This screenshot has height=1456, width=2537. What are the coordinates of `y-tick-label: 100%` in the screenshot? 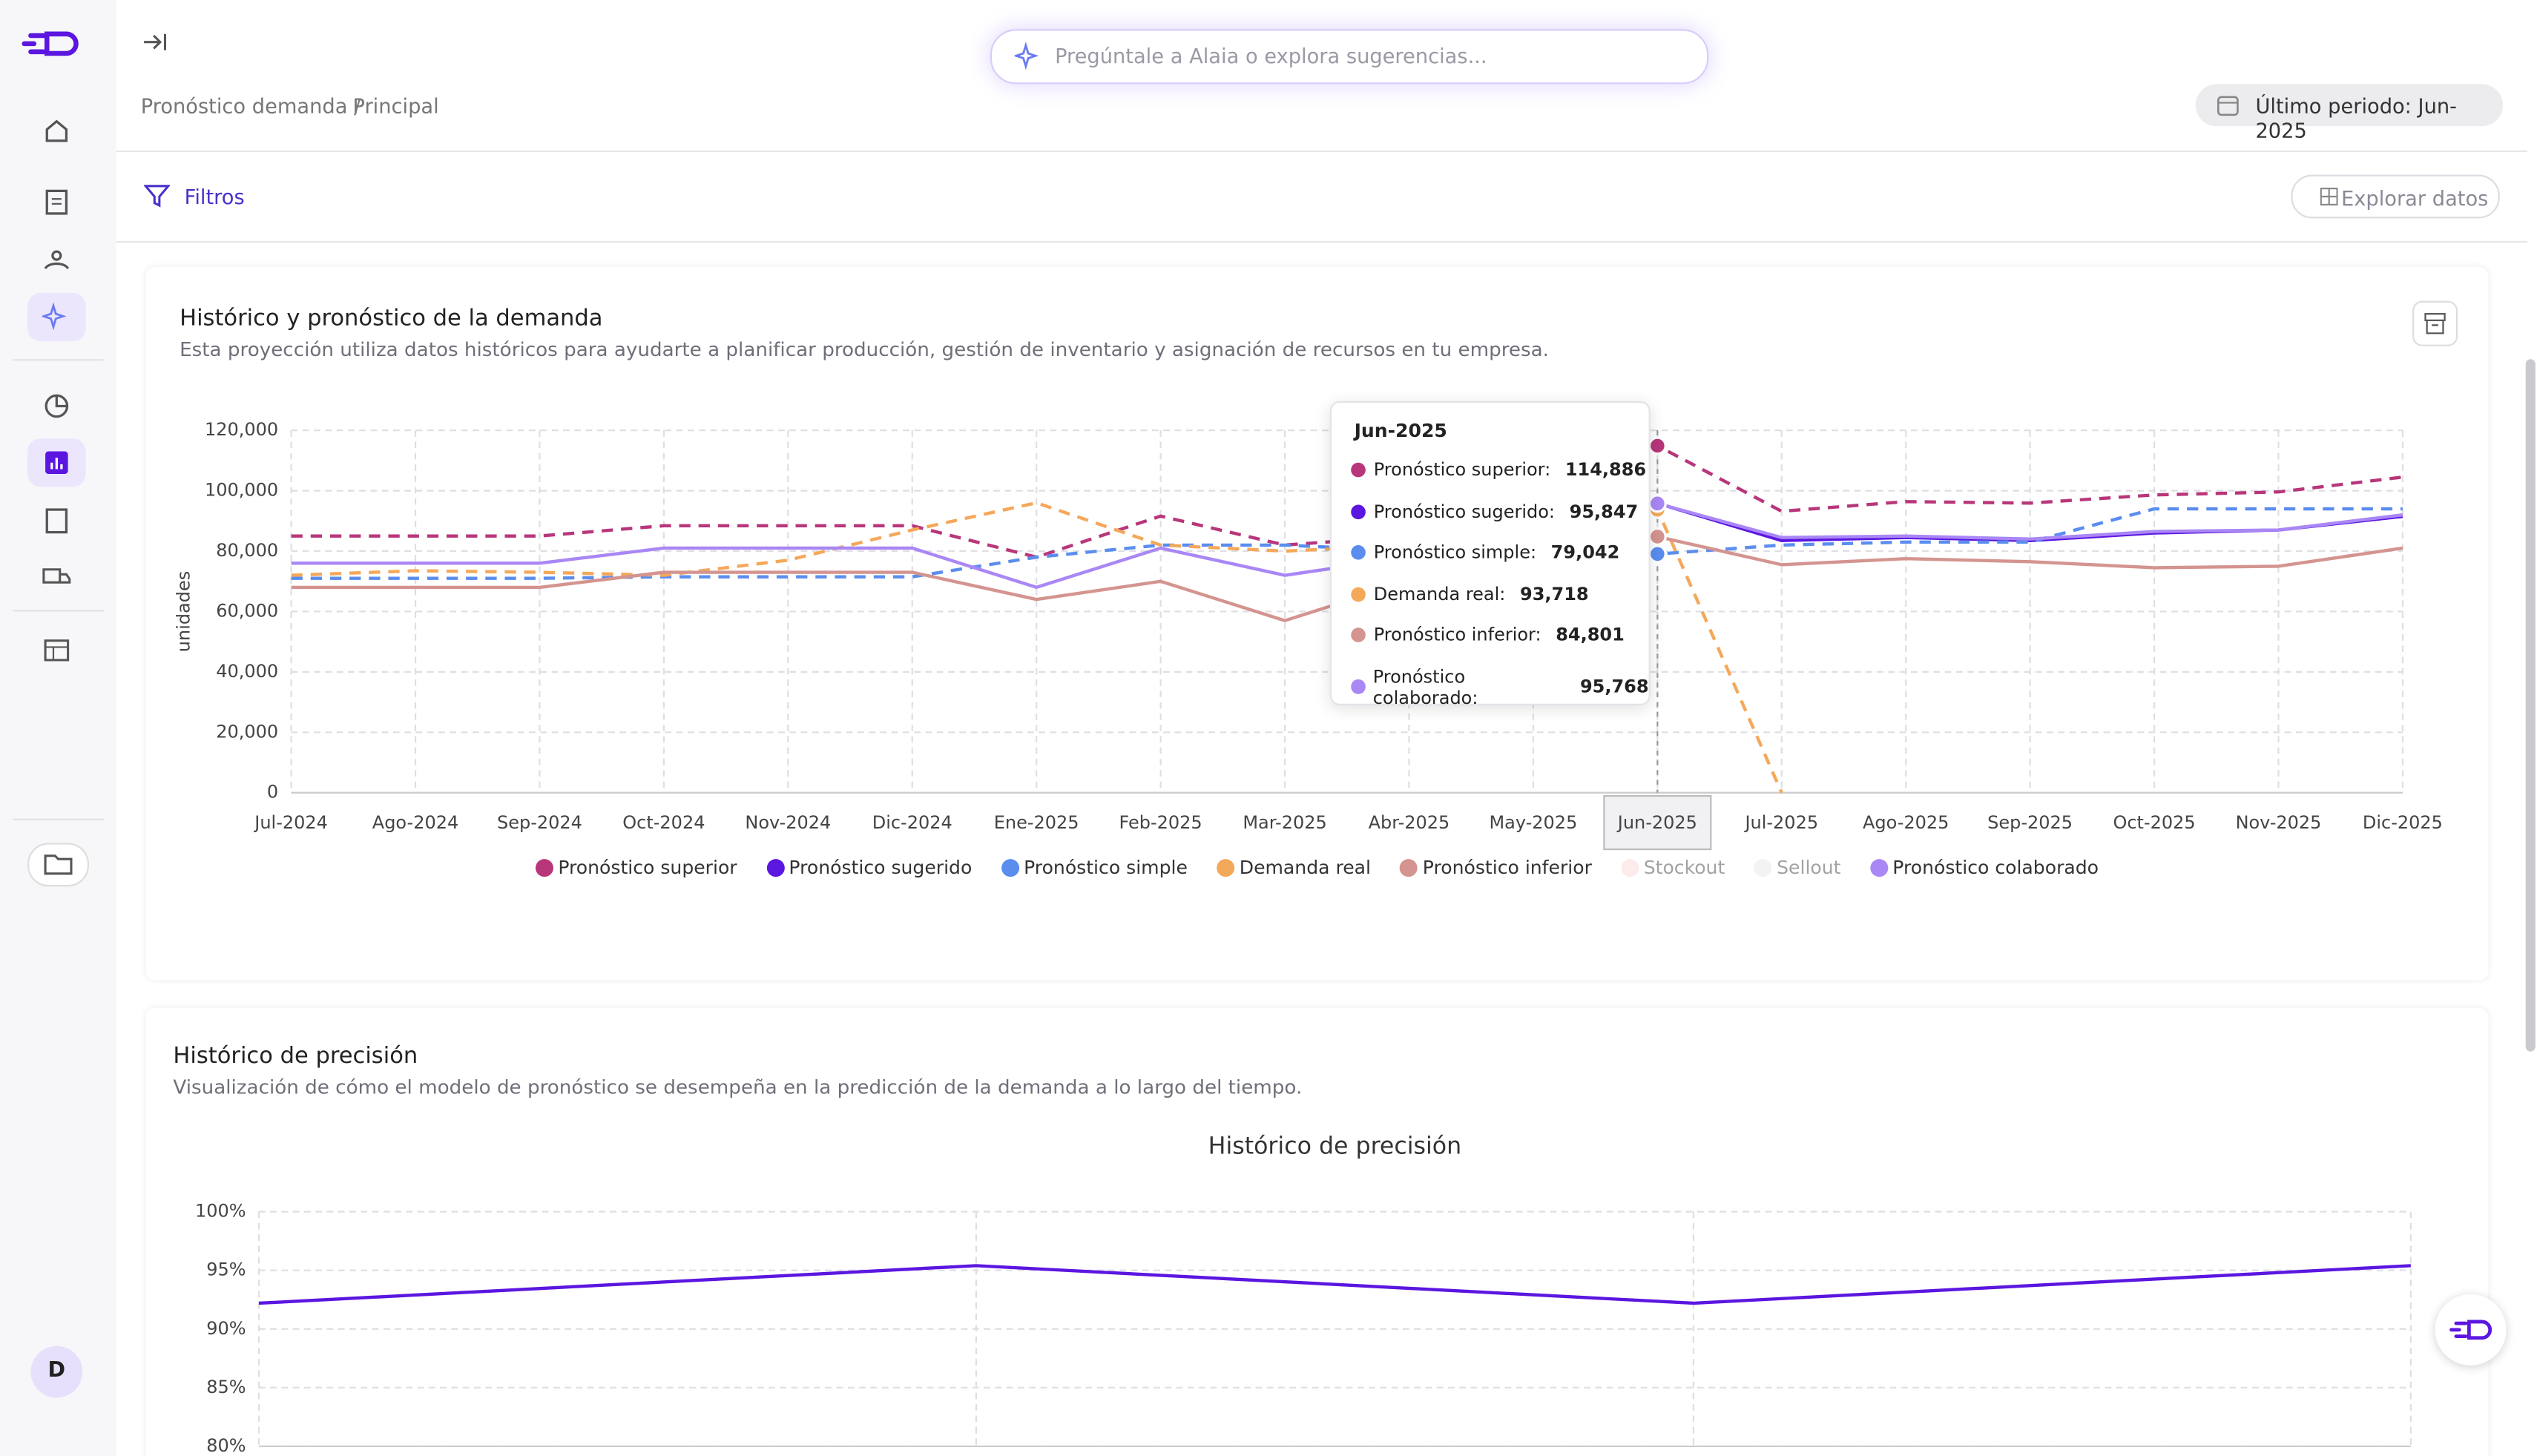 It's located at (220, 1212).